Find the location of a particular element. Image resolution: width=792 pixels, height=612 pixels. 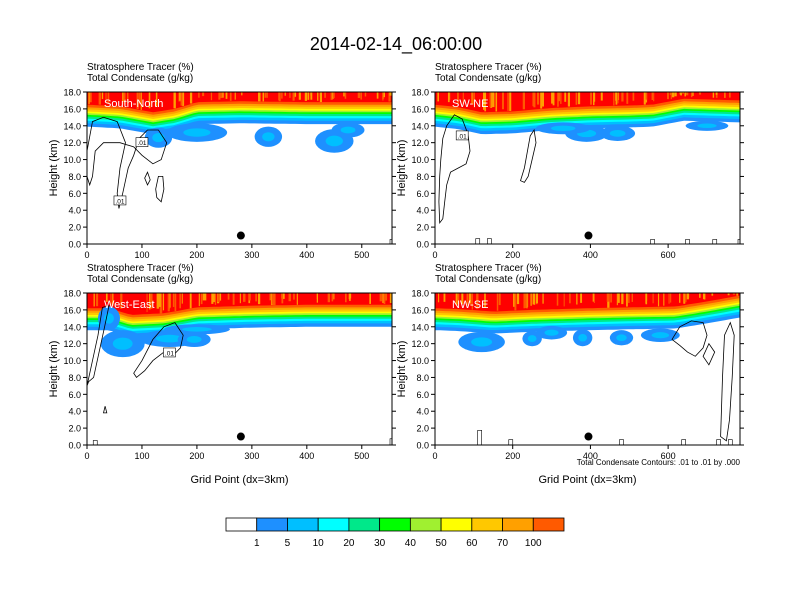

panel-name-label: SW-NE is located at coordinates (470, 104).